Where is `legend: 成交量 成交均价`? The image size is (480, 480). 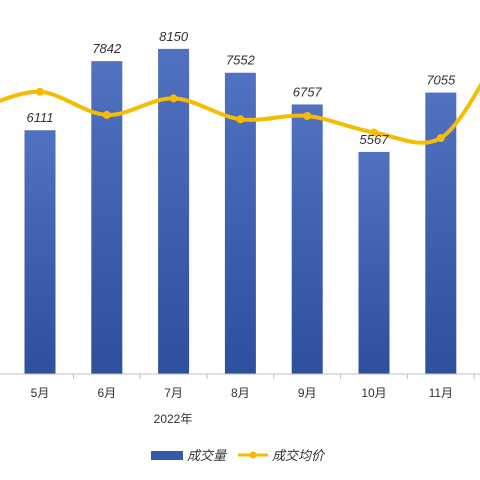 legend: 成交量 成交均价 is located at coordinates (238, 455).